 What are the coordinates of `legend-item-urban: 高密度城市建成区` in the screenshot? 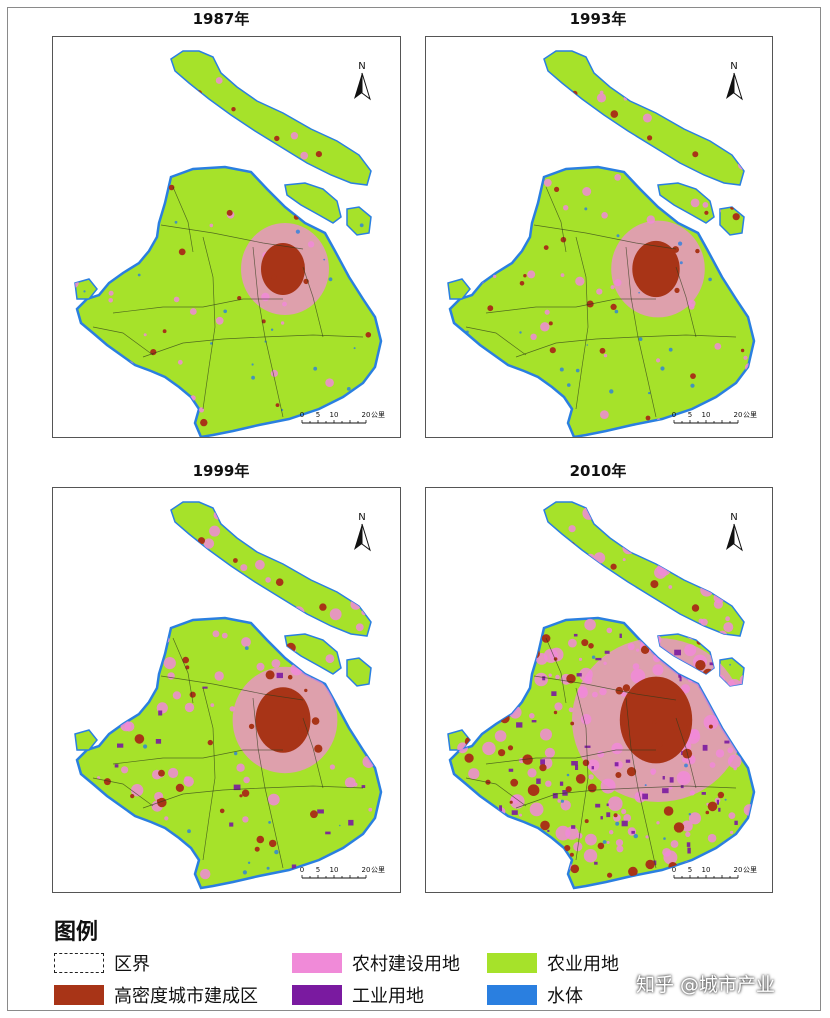 It's located at (156, 995).